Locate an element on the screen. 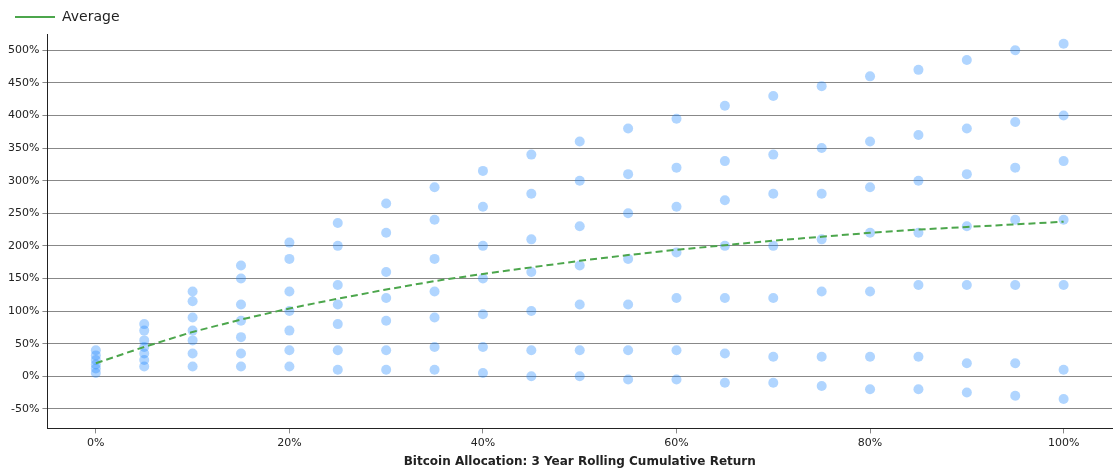 The height and width of the screenshot is (473, 1117). x-axis-title: Bitcoin Allocation: 3 Year Rolling Cumulative Return is located at coordinates (579, 460).